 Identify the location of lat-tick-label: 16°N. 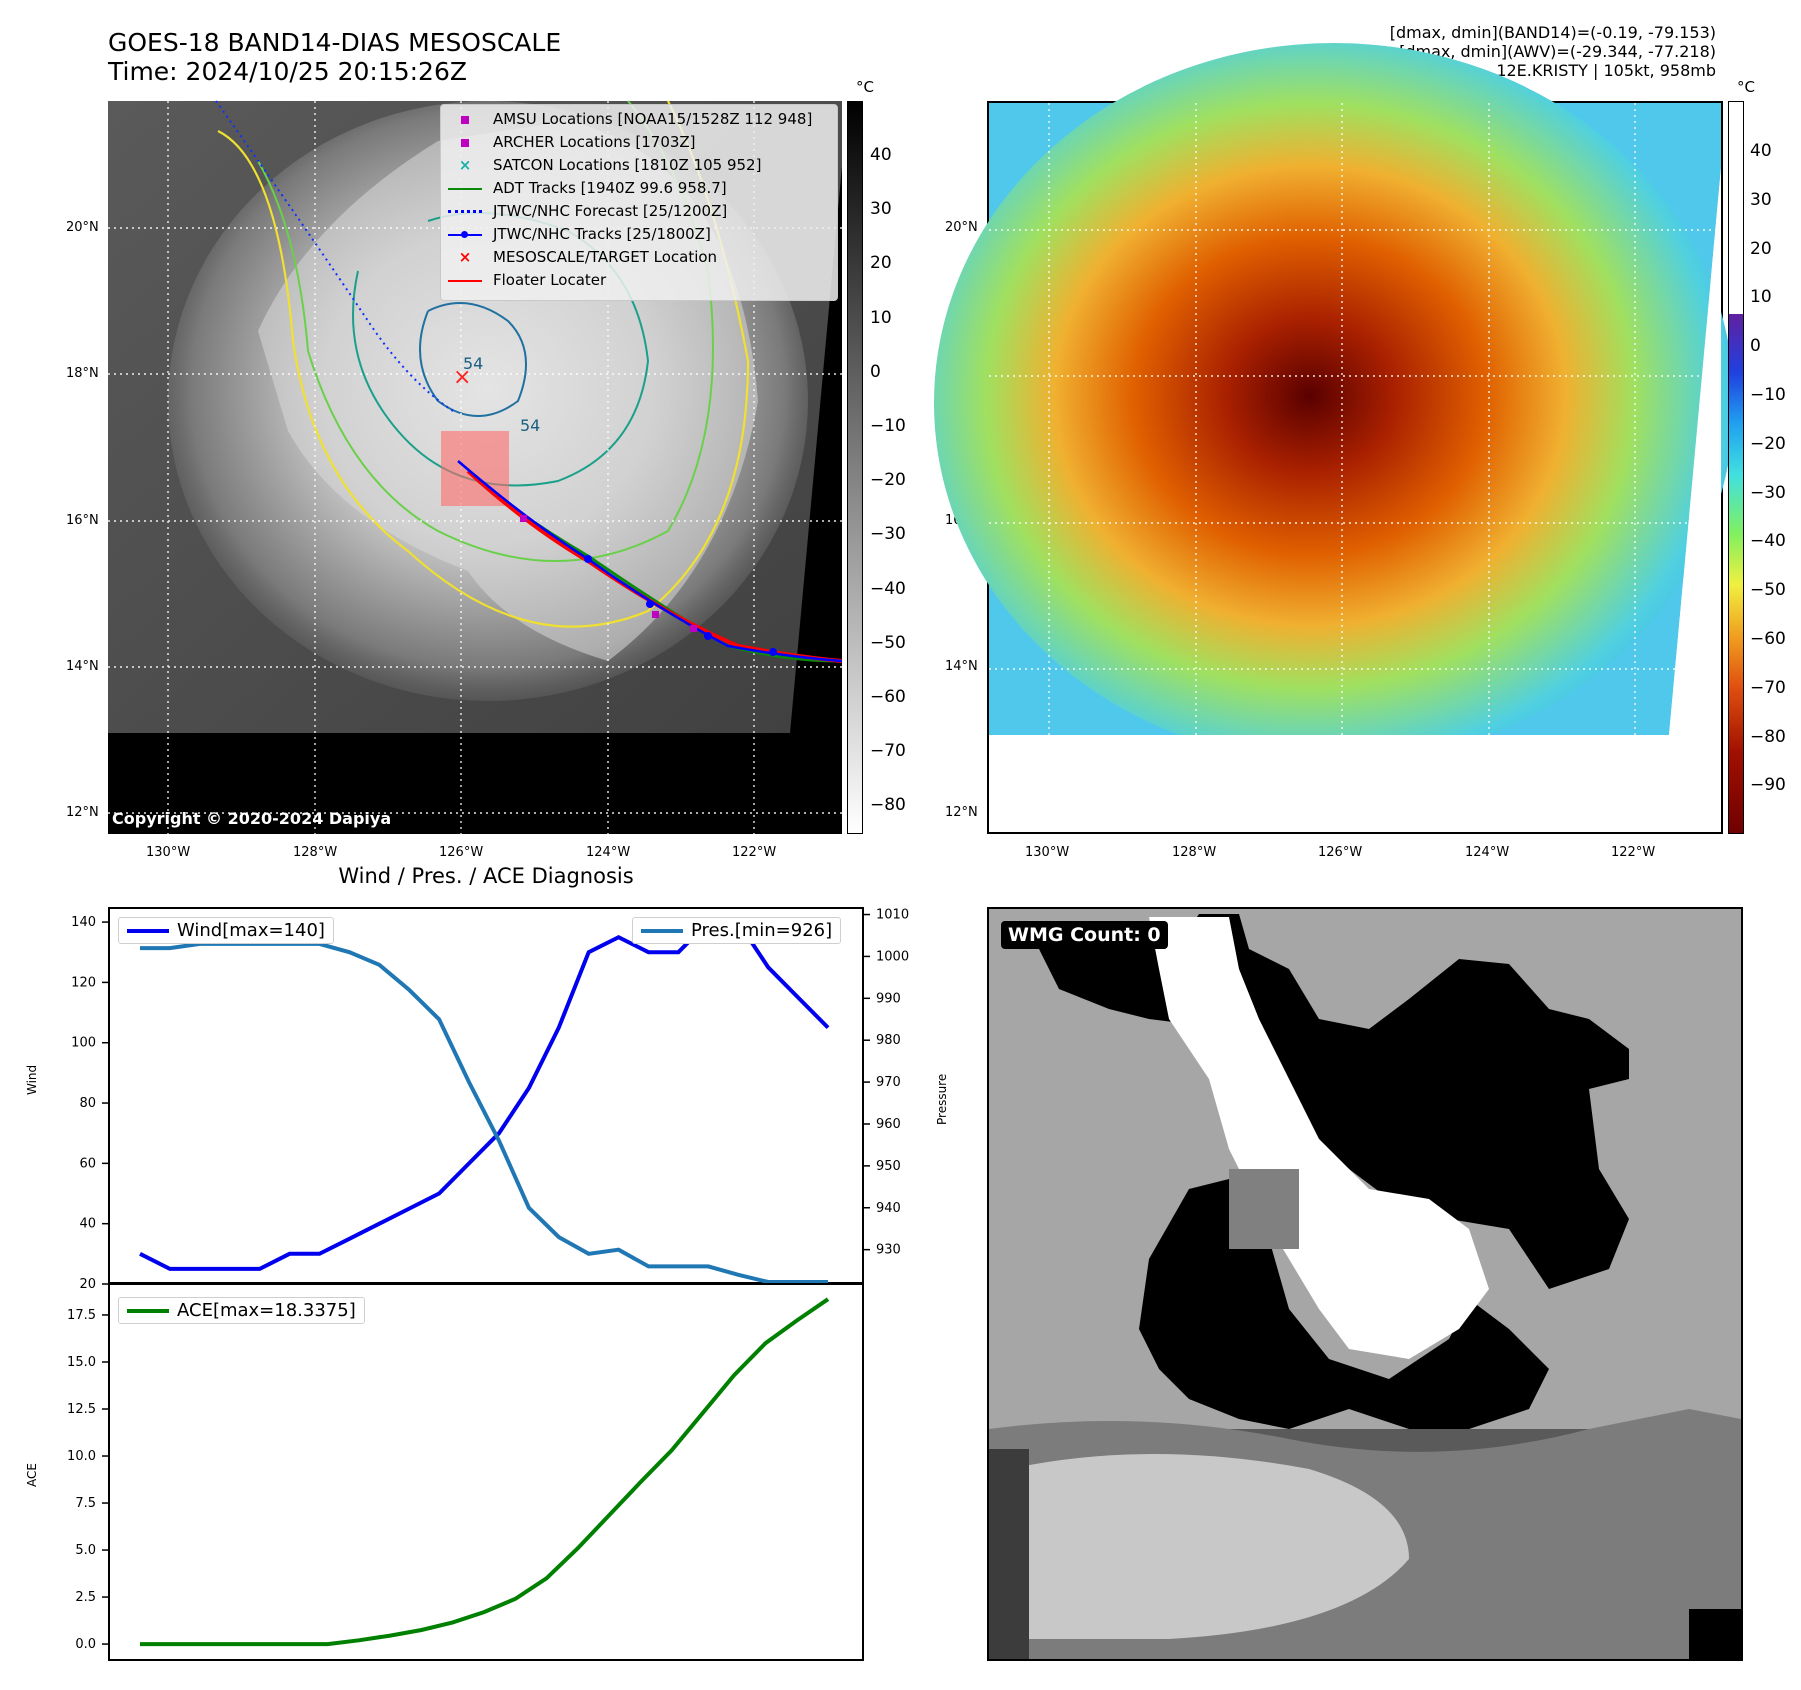
(82, 520).